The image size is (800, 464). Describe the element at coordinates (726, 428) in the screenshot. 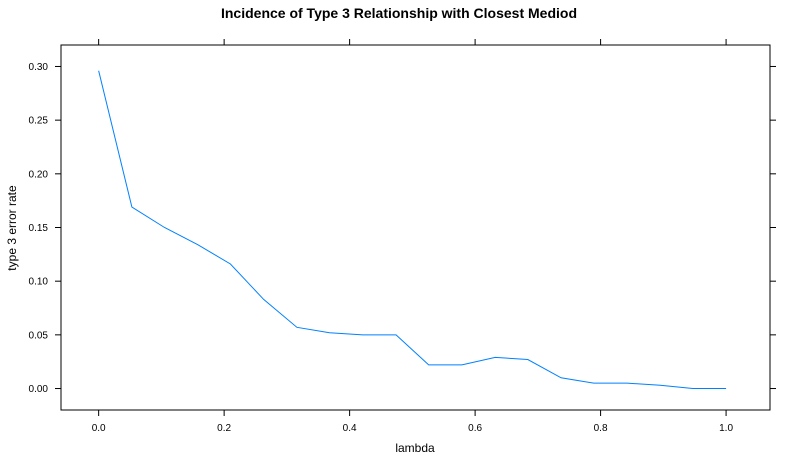

I see `x-tick-label: 1.0` at that location.